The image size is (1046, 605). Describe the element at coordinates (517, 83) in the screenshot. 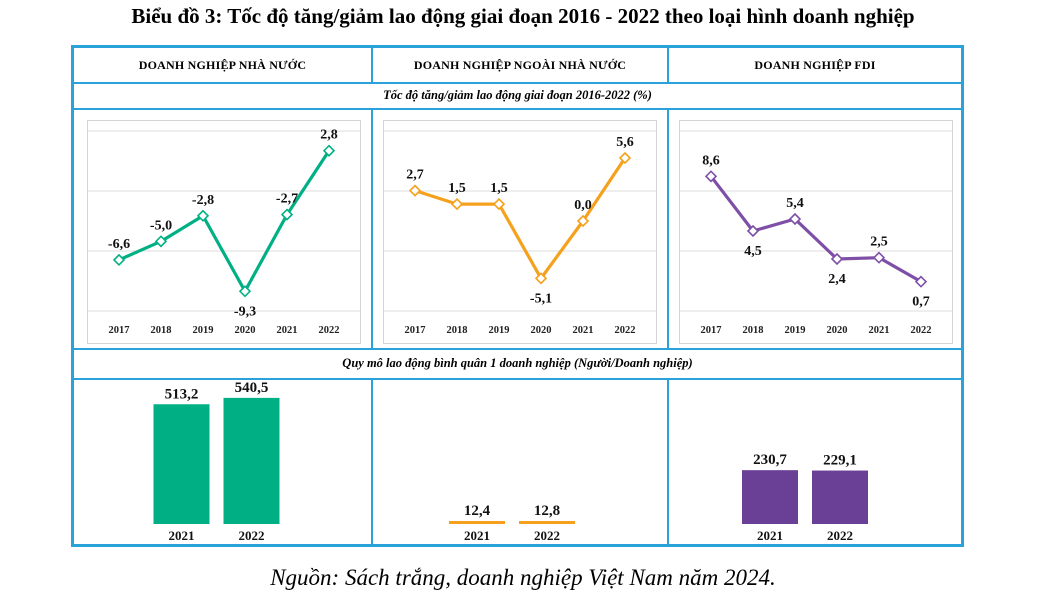

I see `divider-header` at that location.